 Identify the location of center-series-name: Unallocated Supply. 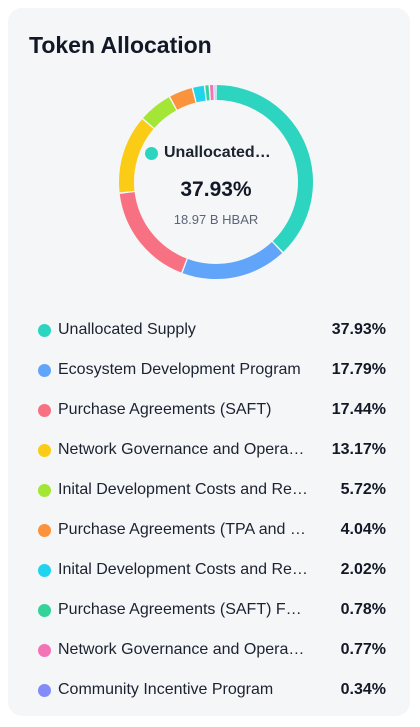
(219, 152).